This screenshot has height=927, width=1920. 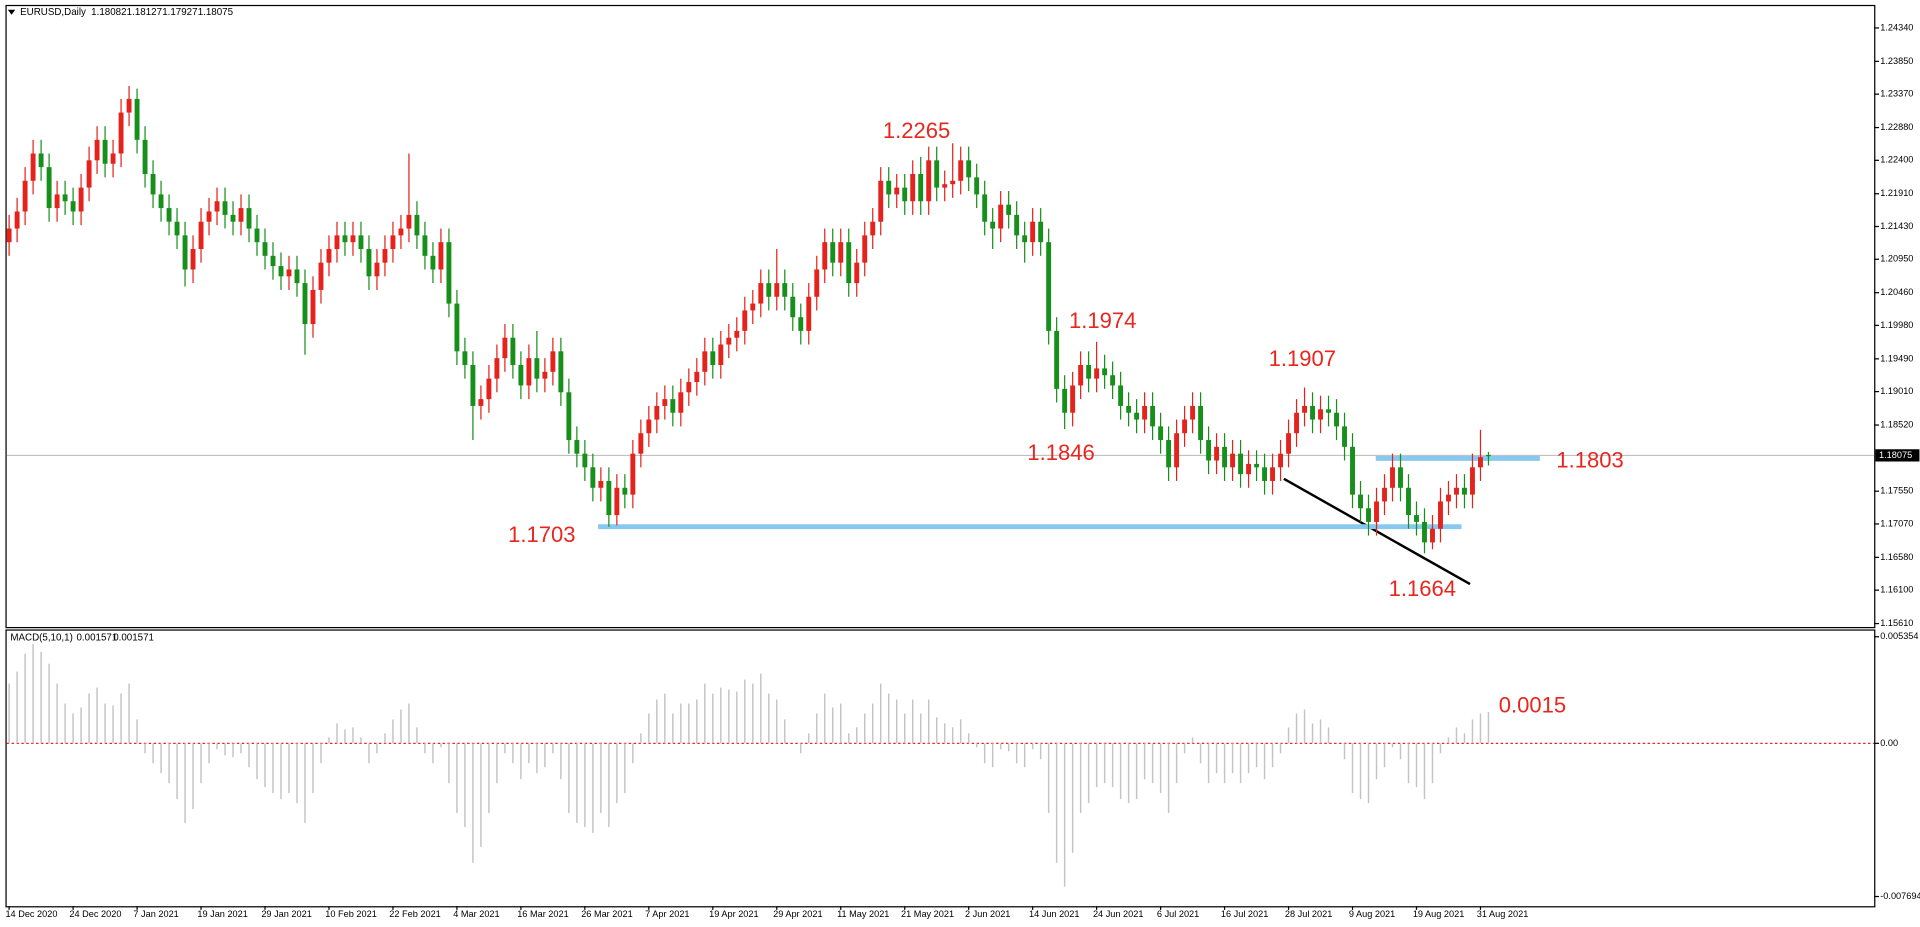 I want to click on x-tick-label: 2 Jun 2021, so click(x=987, y=914).